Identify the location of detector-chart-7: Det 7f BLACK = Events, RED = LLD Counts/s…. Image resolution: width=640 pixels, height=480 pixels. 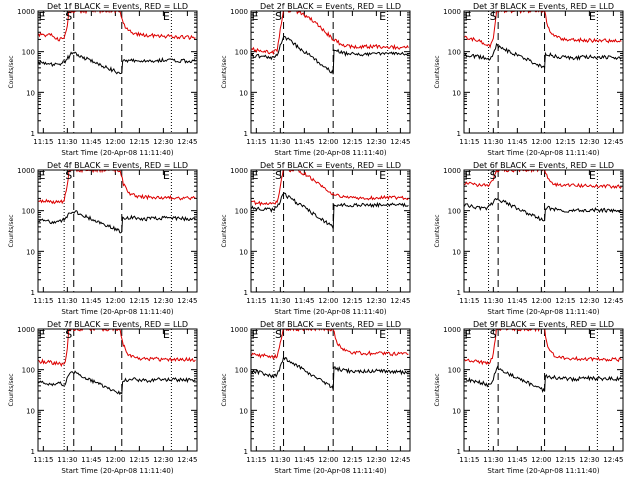
(103, 397).